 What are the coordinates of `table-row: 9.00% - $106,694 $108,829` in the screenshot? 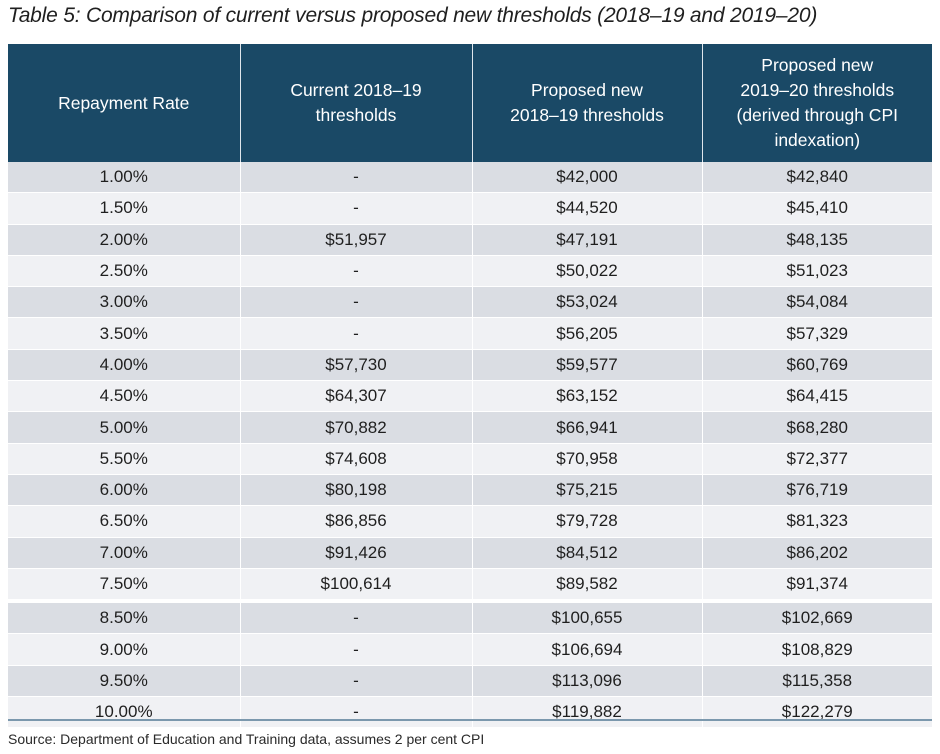 It's located at (470, 649).